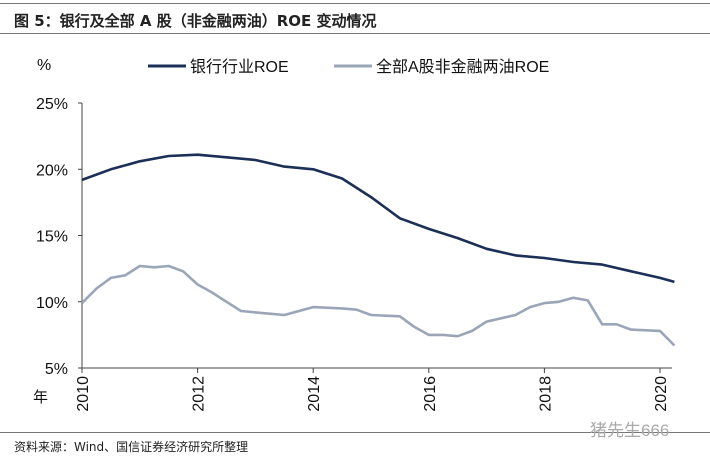  Describe the element at coordinates (52, 303) in the screenshot. I see `y-tick-label: 10%` at that location.